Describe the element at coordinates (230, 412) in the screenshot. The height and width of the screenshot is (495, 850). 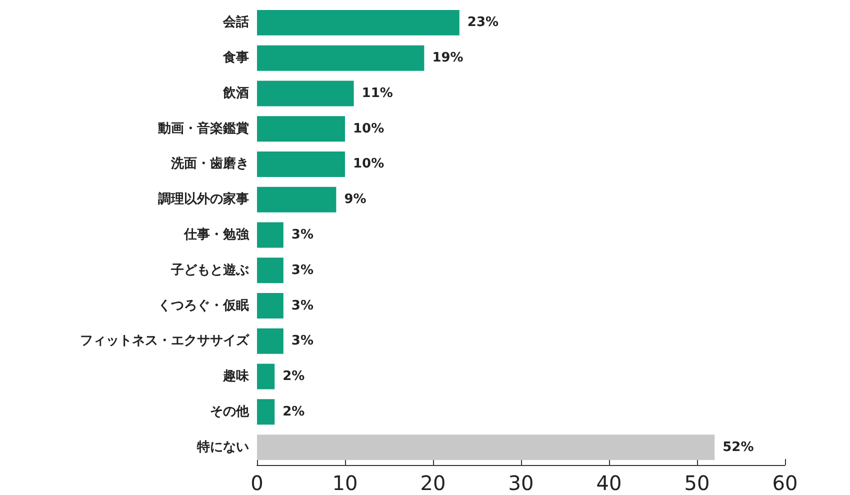
I see `y-tick-label: その他` at that location.